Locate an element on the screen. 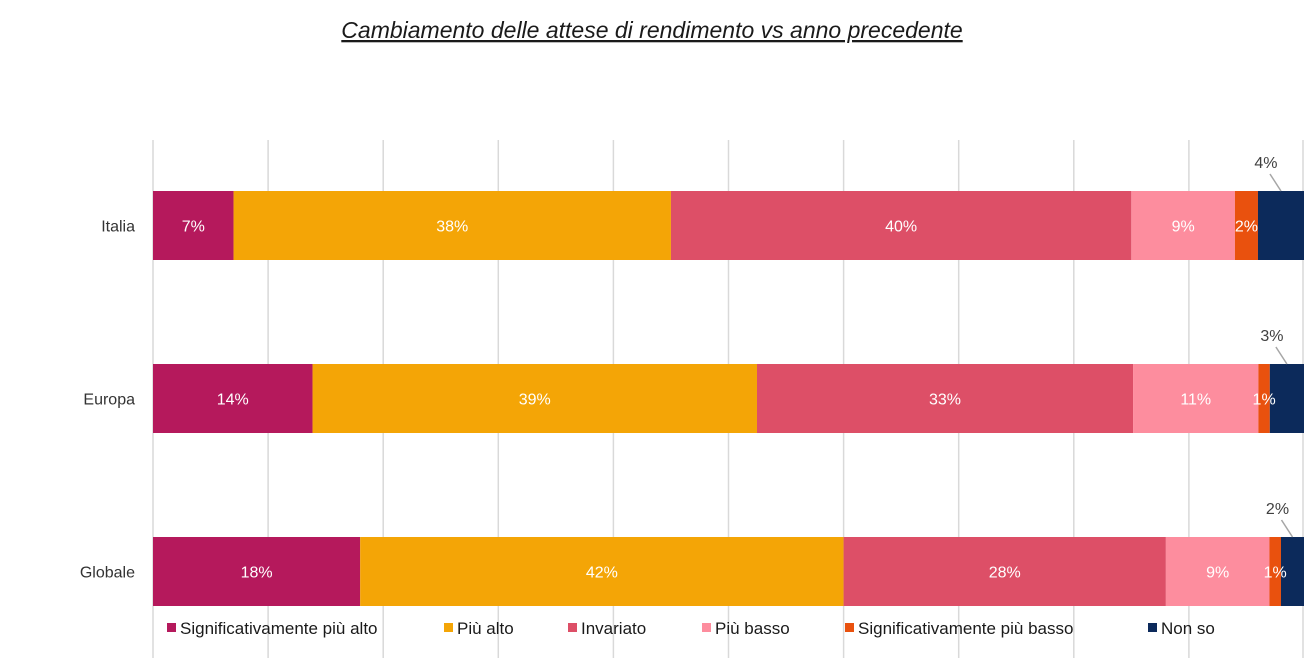 Image resolution: width=1304 pixels, height=658 pixels. data-label: 14% is located at coordinates (233, 400).